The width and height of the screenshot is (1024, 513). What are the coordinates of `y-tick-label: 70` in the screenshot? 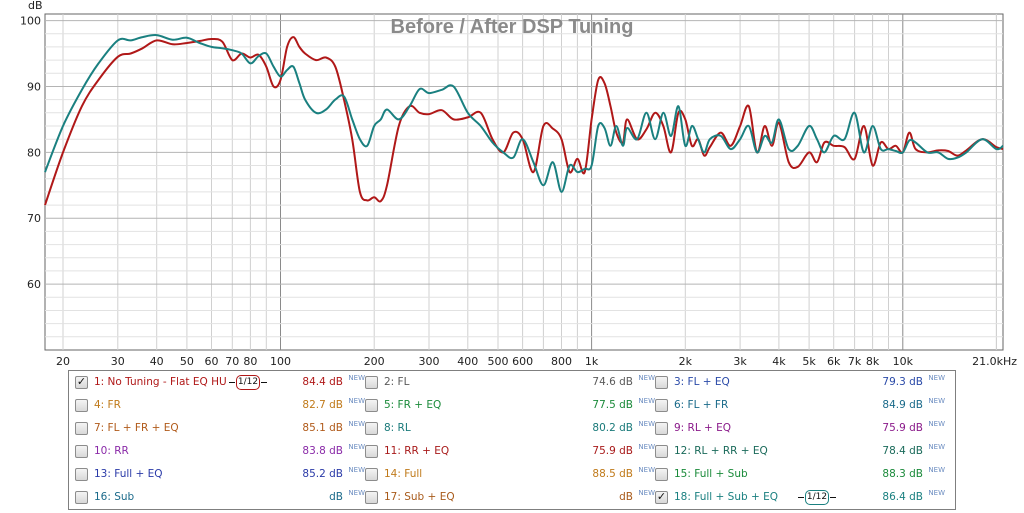 It's located at (34, 218).